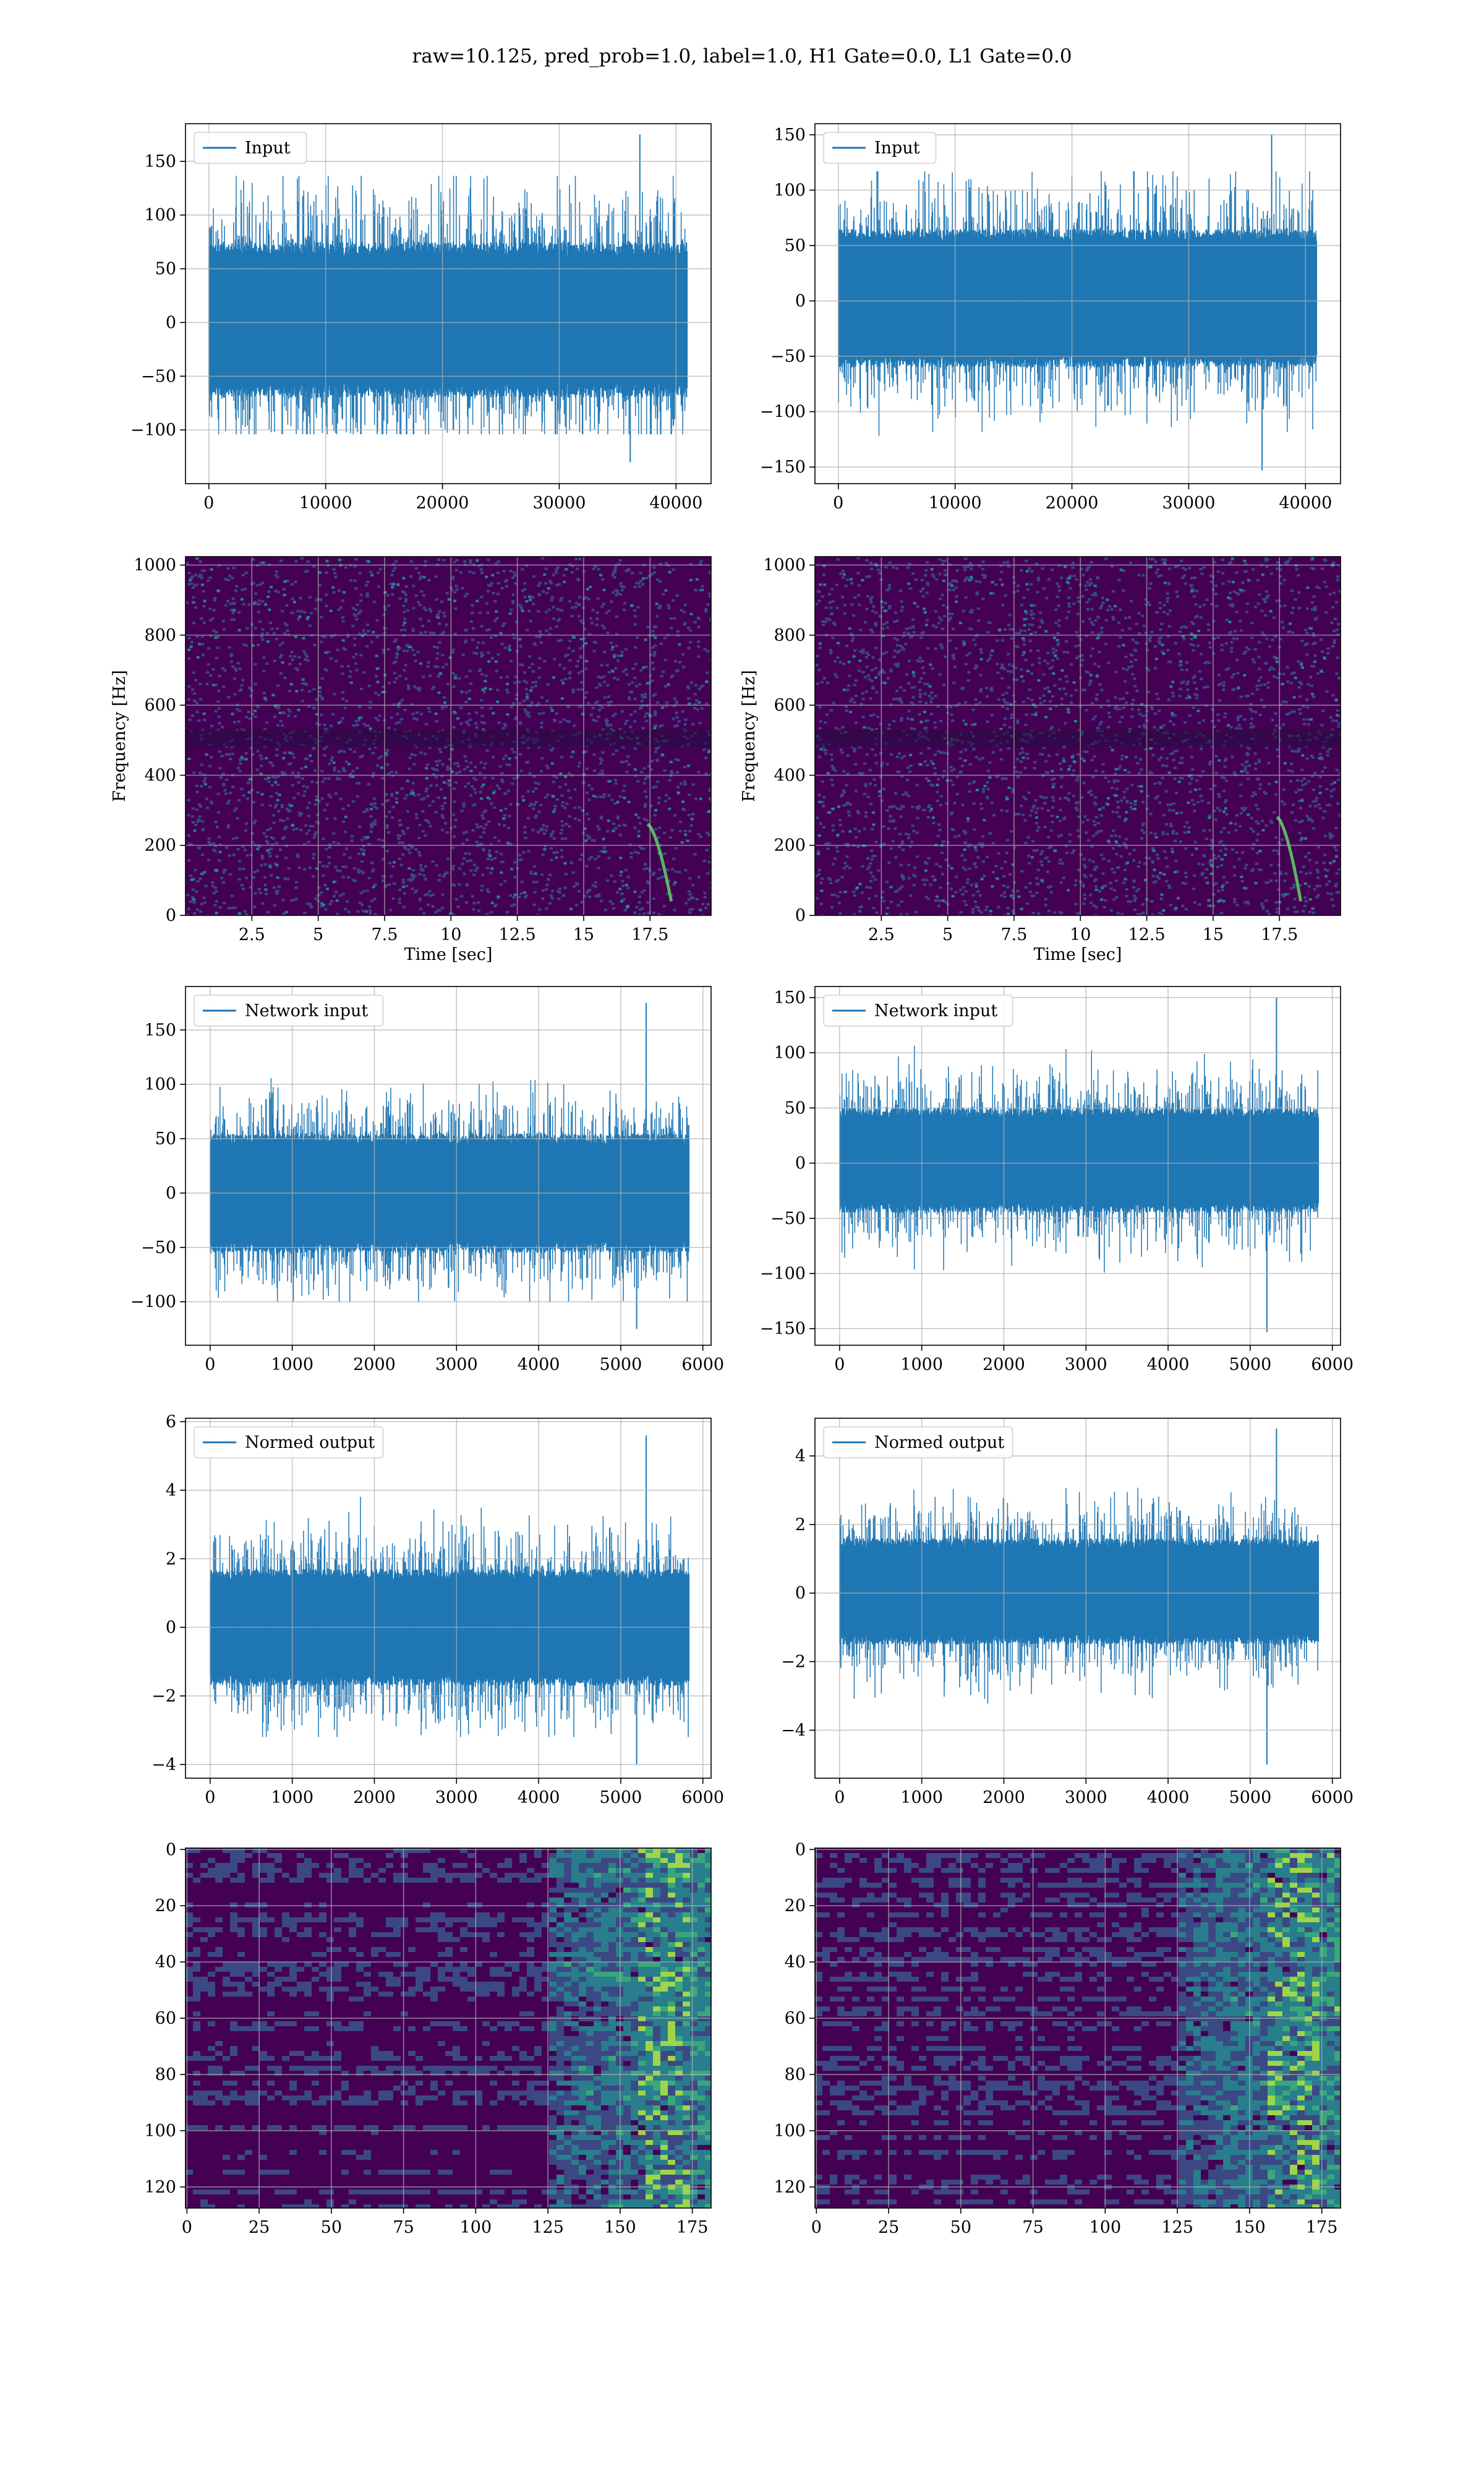  I want to click on y-tick-label: 600, so click(160, 705).